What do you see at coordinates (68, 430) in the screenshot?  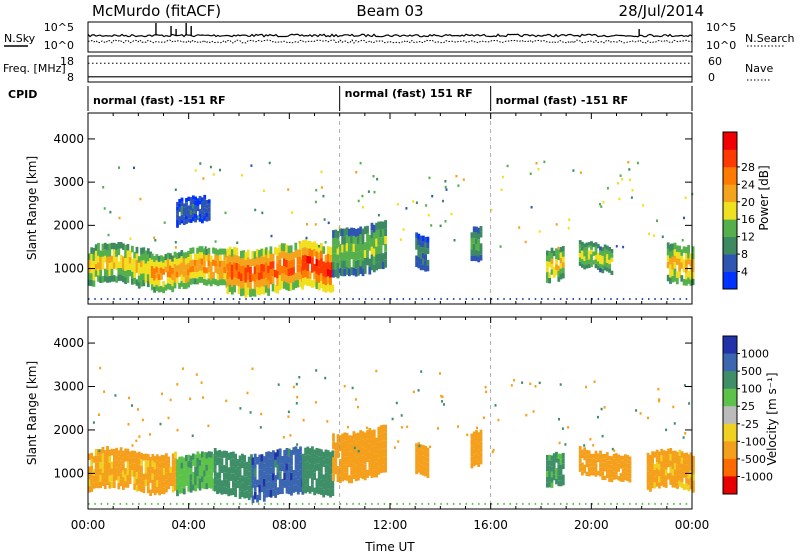 I see `y-tick-label: 2000` at bounding box center [68, 430].